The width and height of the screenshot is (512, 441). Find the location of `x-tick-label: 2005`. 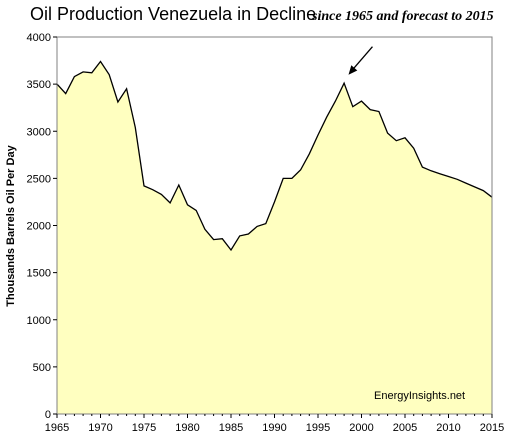

x-tick-label: 2005 is located at coordinates (405, 428).